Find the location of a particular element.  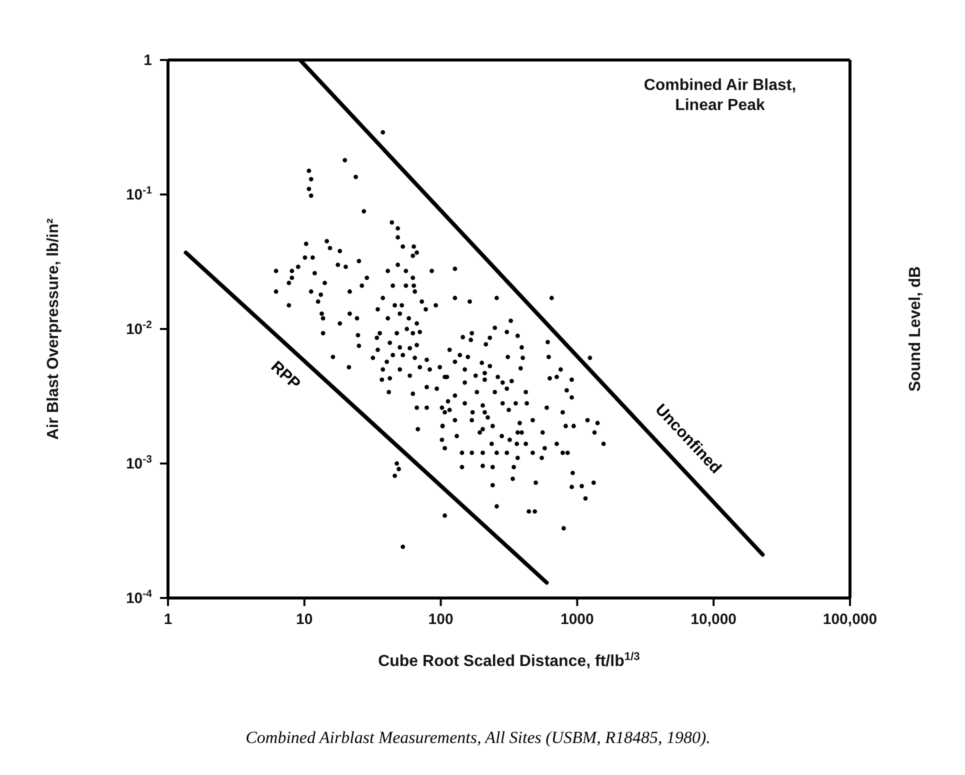

annotation: Combined Air Blast, Linear Peak is located at coordinates (720, 95).